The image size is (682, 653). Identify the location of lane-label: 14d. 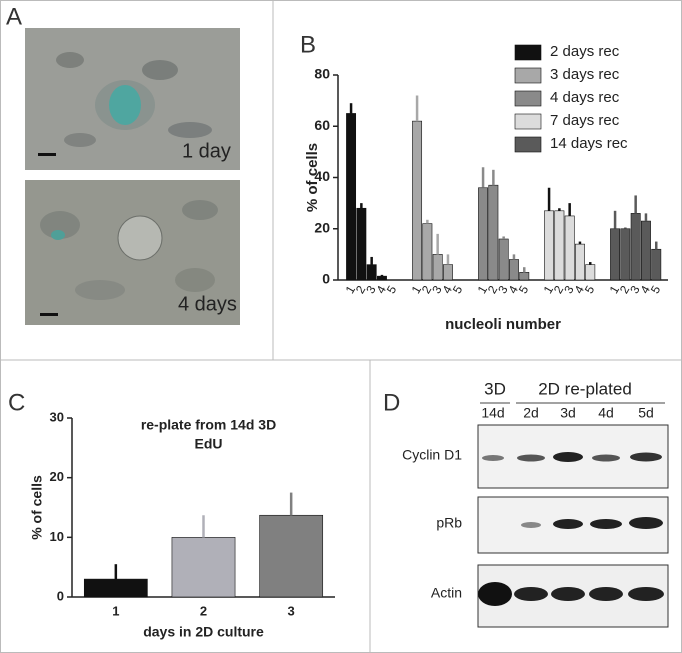
(492, 413).